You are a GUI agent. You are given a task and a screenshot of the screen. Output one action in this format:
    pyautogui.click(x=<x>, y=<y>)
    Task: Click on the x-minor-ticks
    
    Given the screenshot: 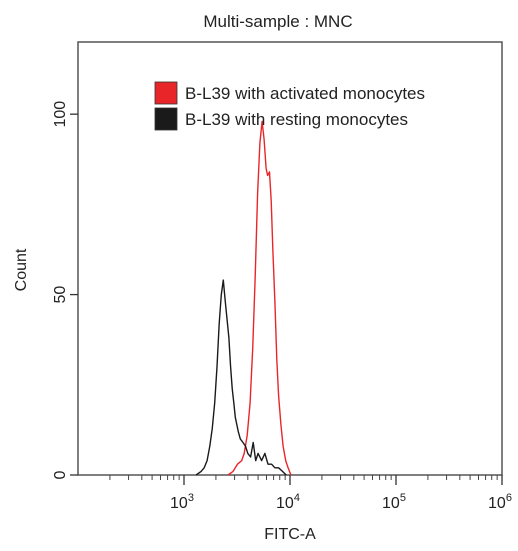 What is the action you would take?
    pyautogui.click(x=303, y=477)
    